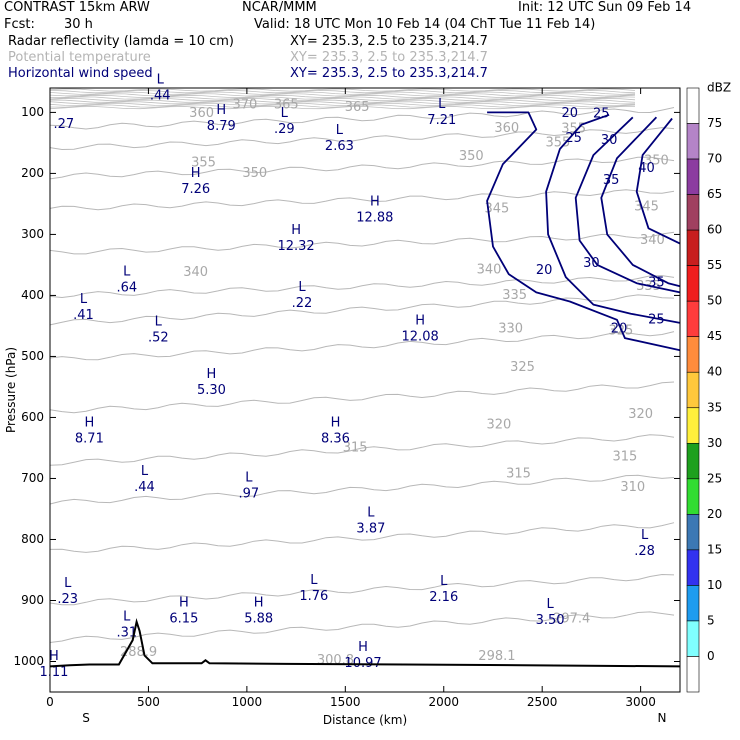 This screenshot has width=740, height=740. Describe the element at coordinates (714, 123) in the screenshot. I see `colorbar-level-label: 75` at that location.